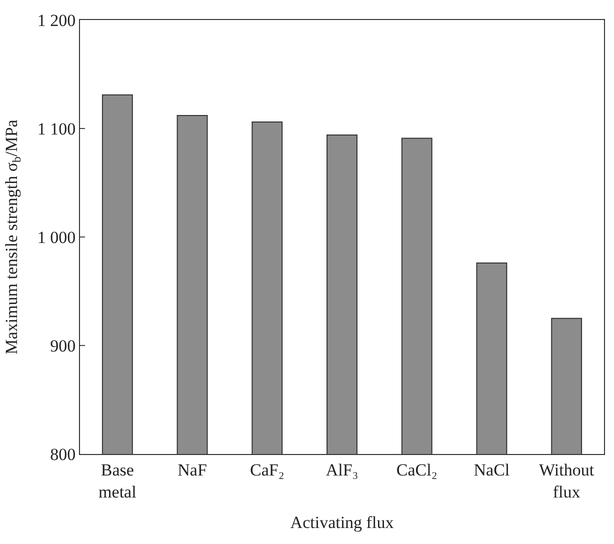  What do you see at coordinates (63, 454) in the screenshot?
I see `y-tick-label: 800` at bounding box center [63, 454].